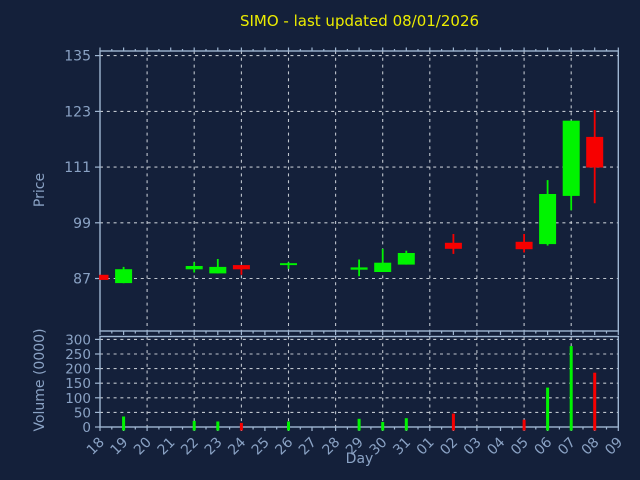 The height and width of the screenshot is (480, 640). I want to click on svg-text: 05, so click(520, 447).